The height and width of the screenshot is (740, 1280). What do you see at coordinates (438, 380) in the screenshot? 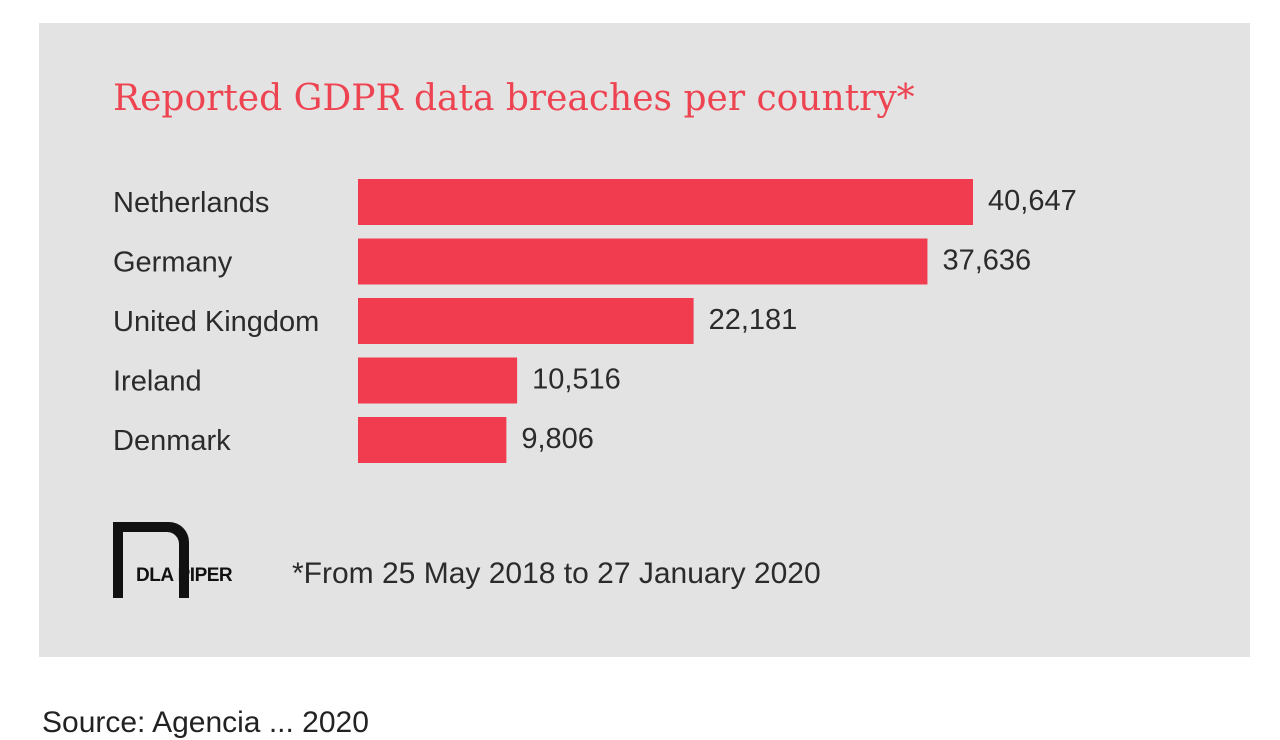
I see `bar-ireland` at bounding box center [438, 380].